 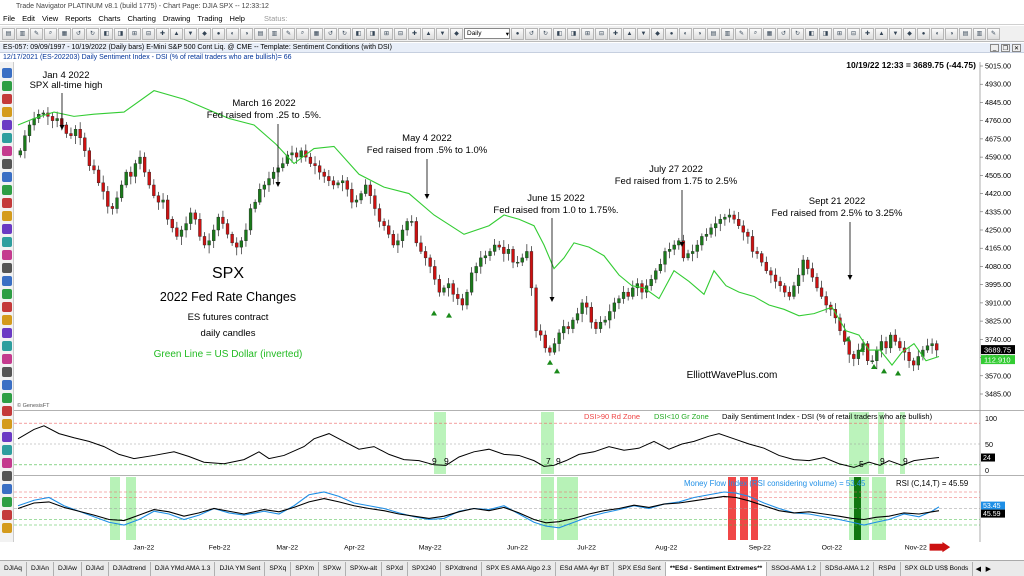 I want to click on page-tab: DJIA YM Sent, so click(x=240, y=568).